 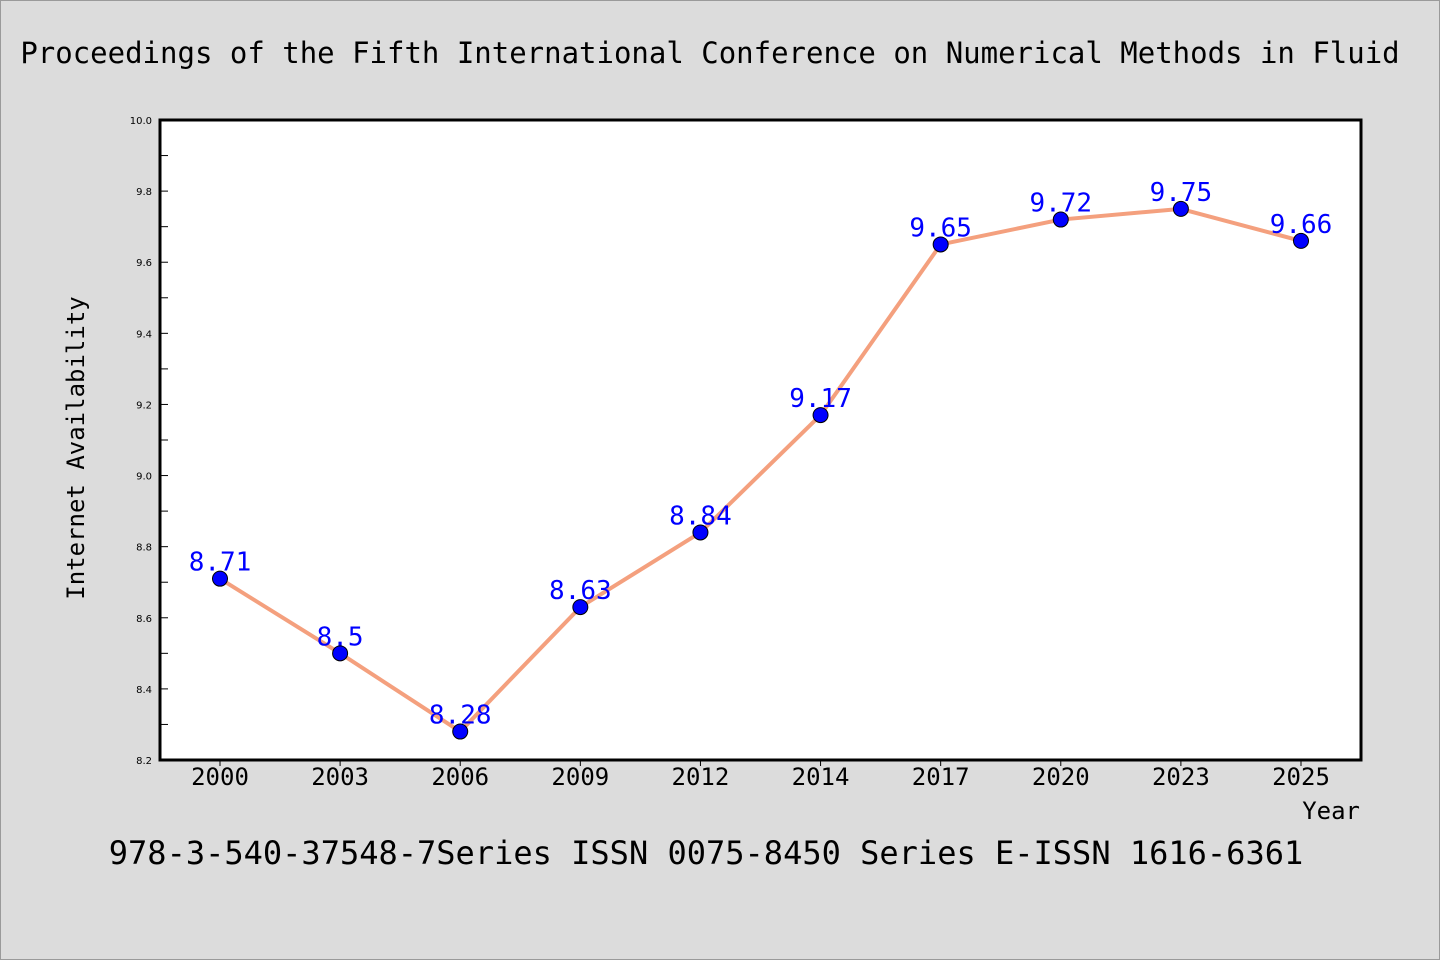 What do you see at coordinates (940, 228) in the screenshot?
I see `data-label: 9.65` at bounding box center [940, 228].